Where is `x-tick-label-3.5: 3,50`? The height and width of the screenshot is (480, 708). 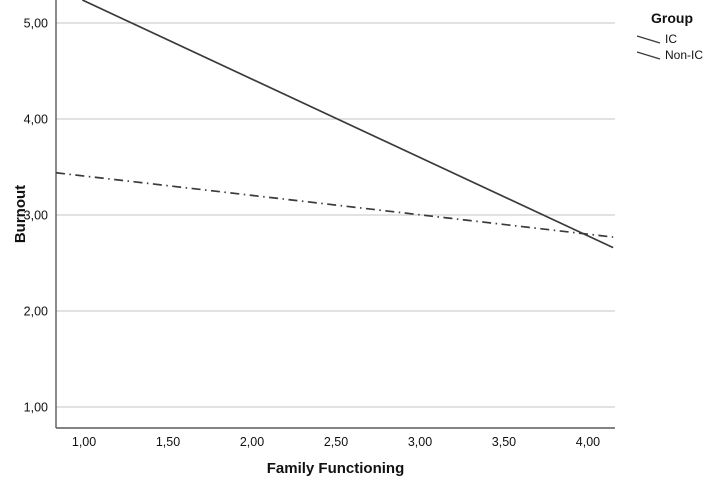
x-tick-label-3.5: 3,50 is located at coordinates (504, 442).